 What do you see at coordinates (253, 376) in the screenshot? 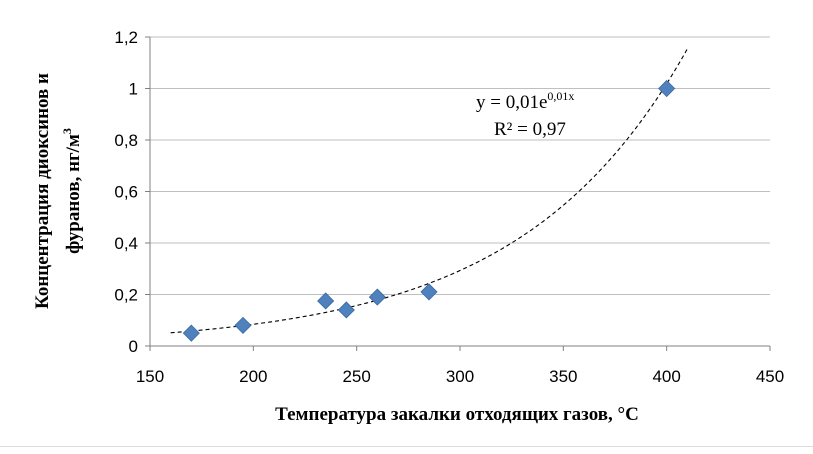
I see `x-tick-label: 200` at bounding box center [253, 376].